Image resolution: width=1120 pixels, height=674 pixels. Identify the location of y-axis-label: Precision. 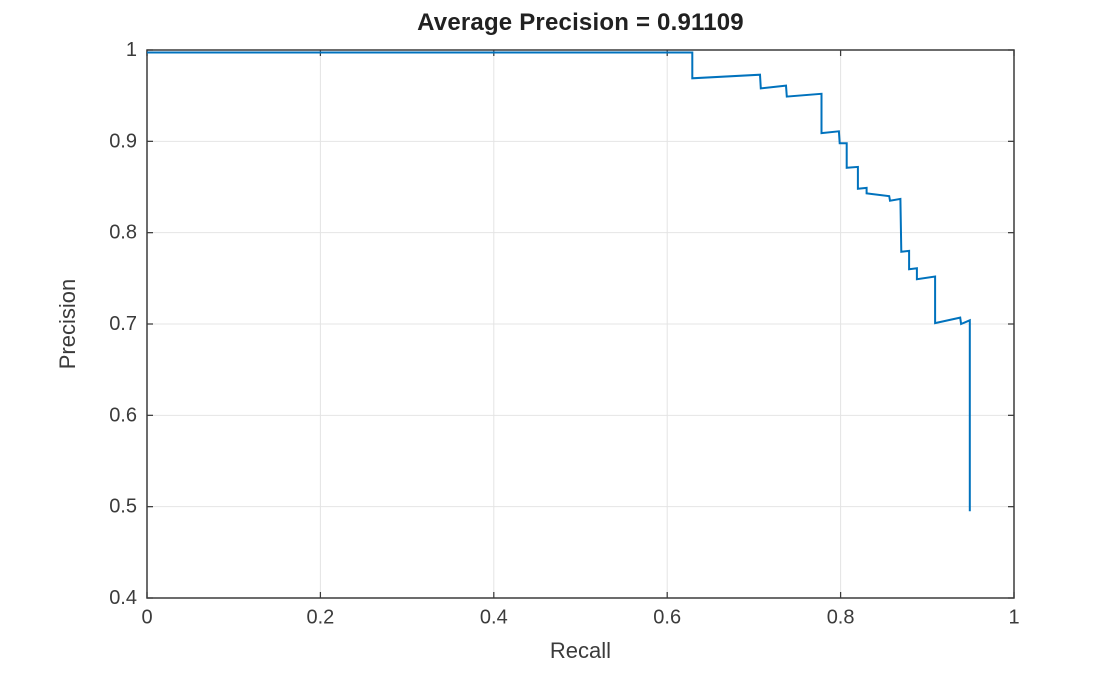
(67, 324).